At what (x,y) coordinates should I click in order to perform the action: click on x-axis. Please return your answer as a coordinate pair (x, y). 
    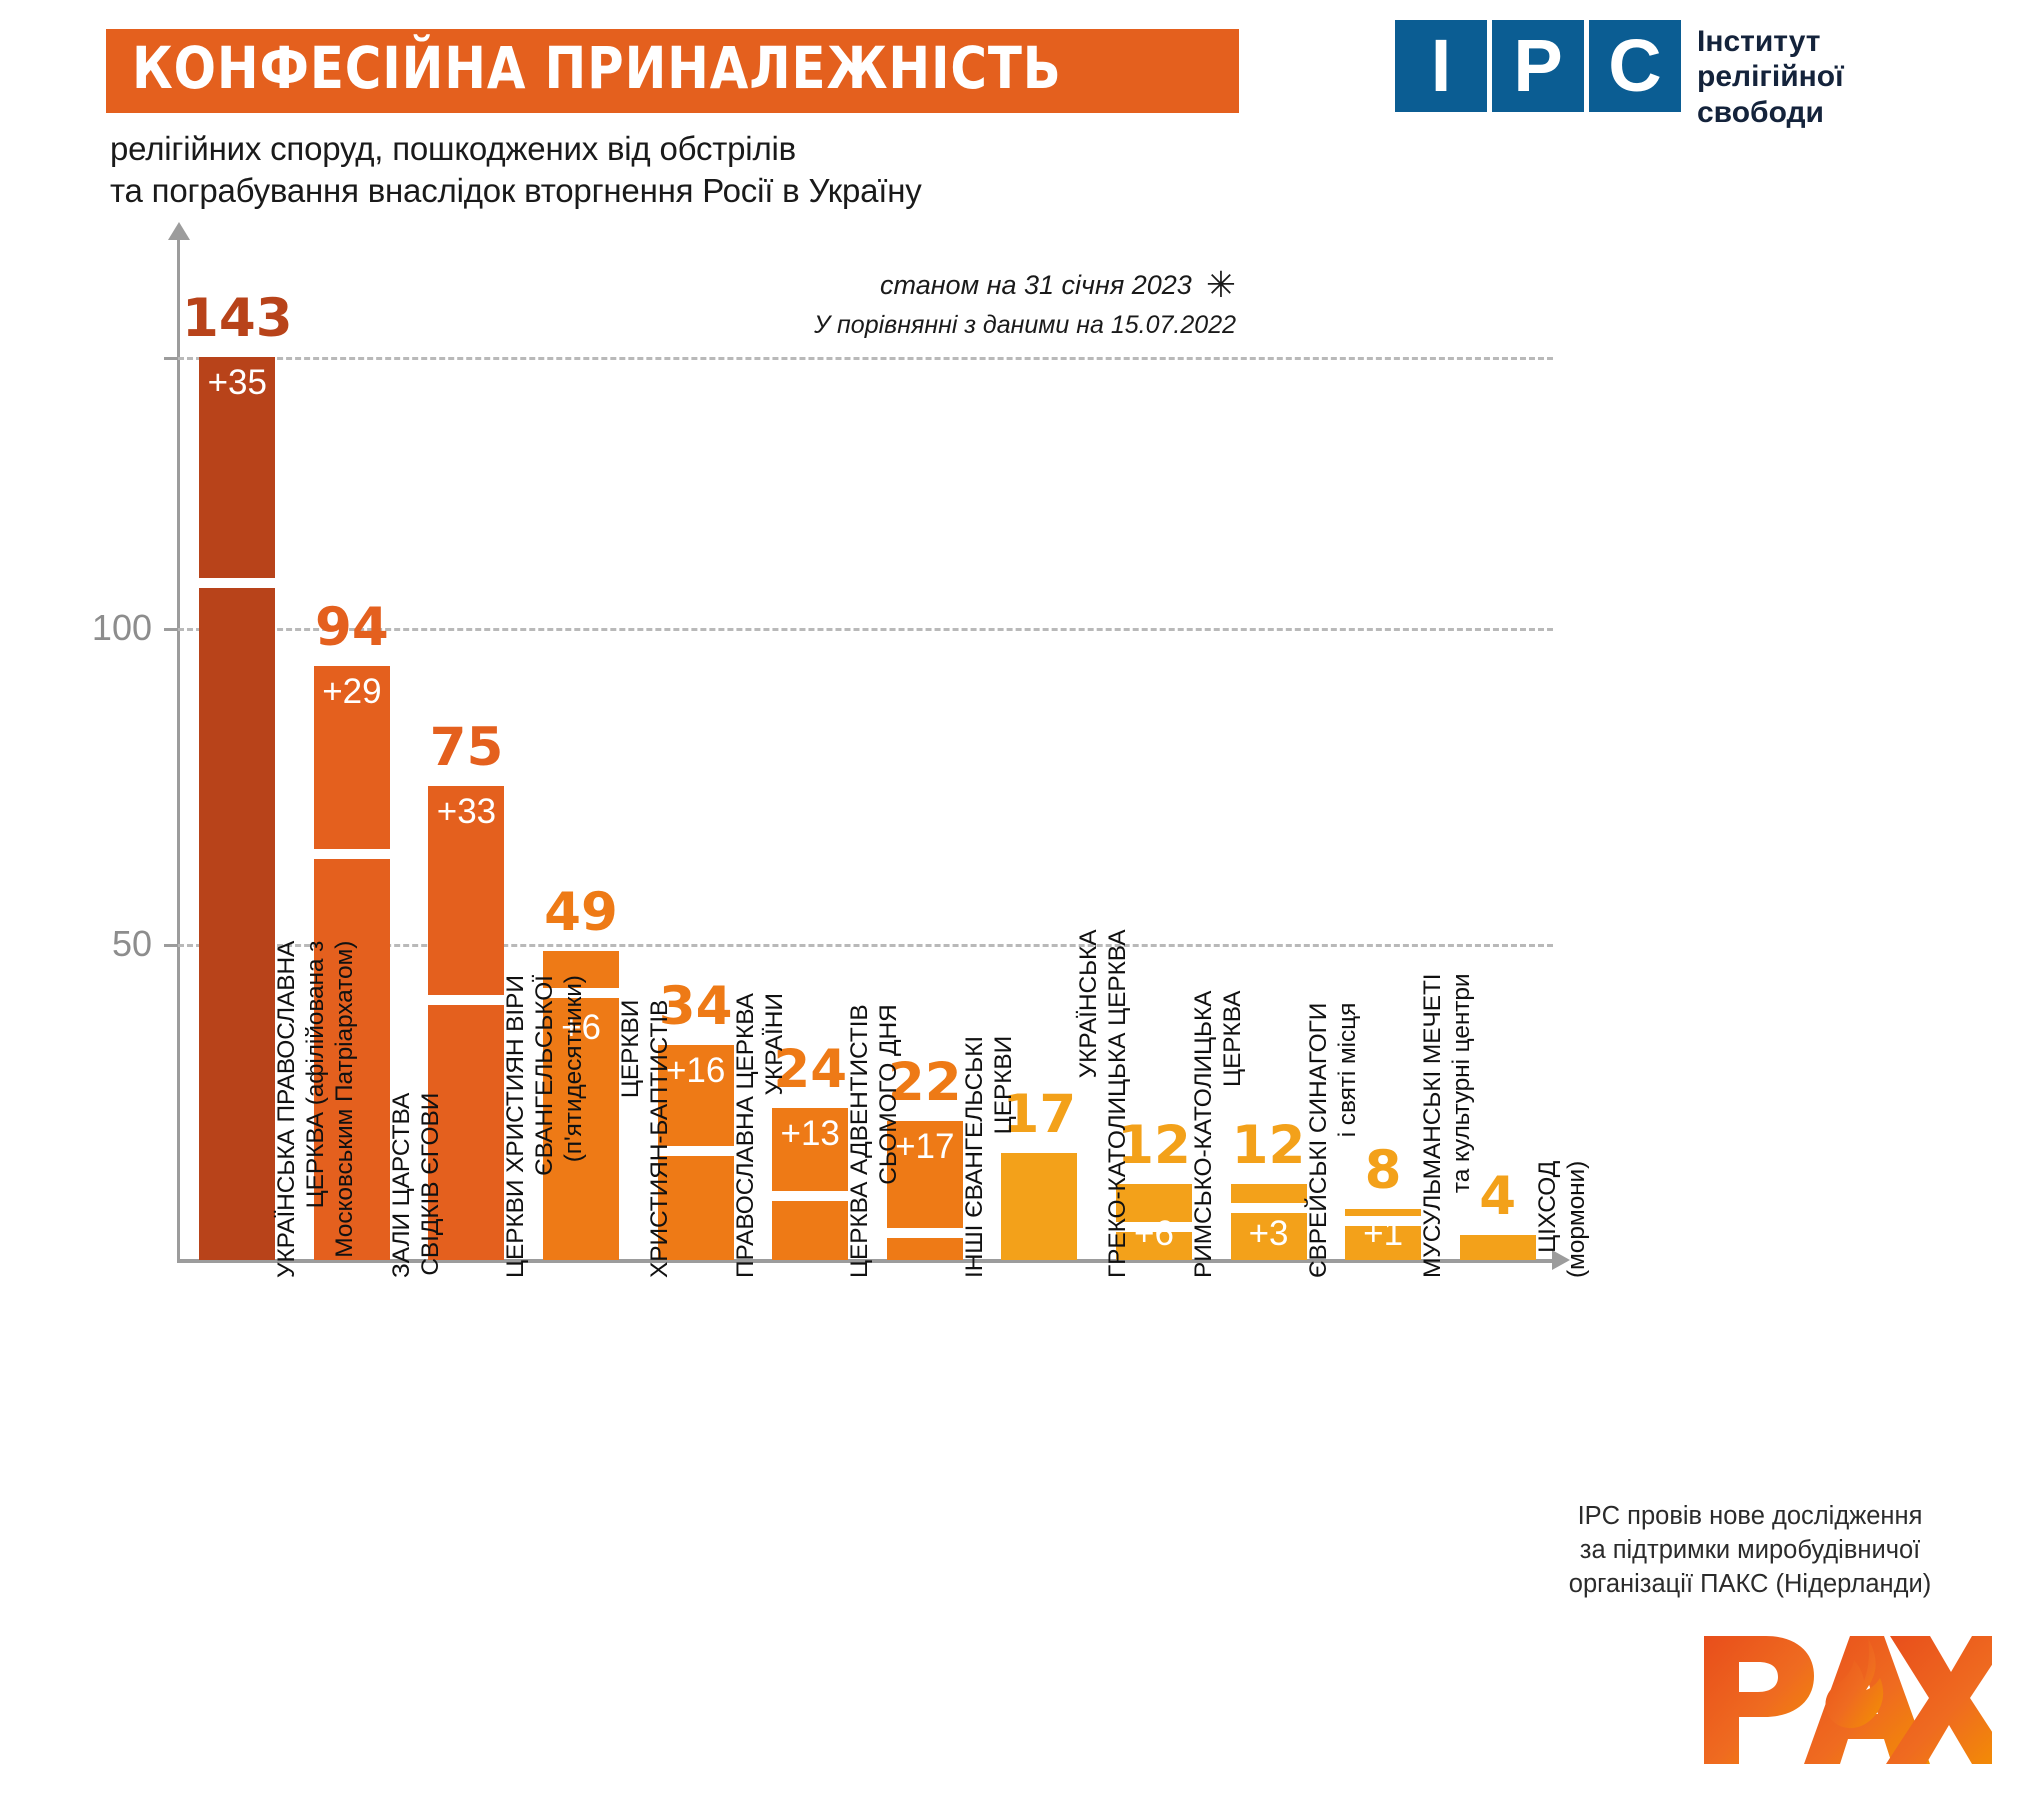
    Looking at the image, I should click on (869, 1261).